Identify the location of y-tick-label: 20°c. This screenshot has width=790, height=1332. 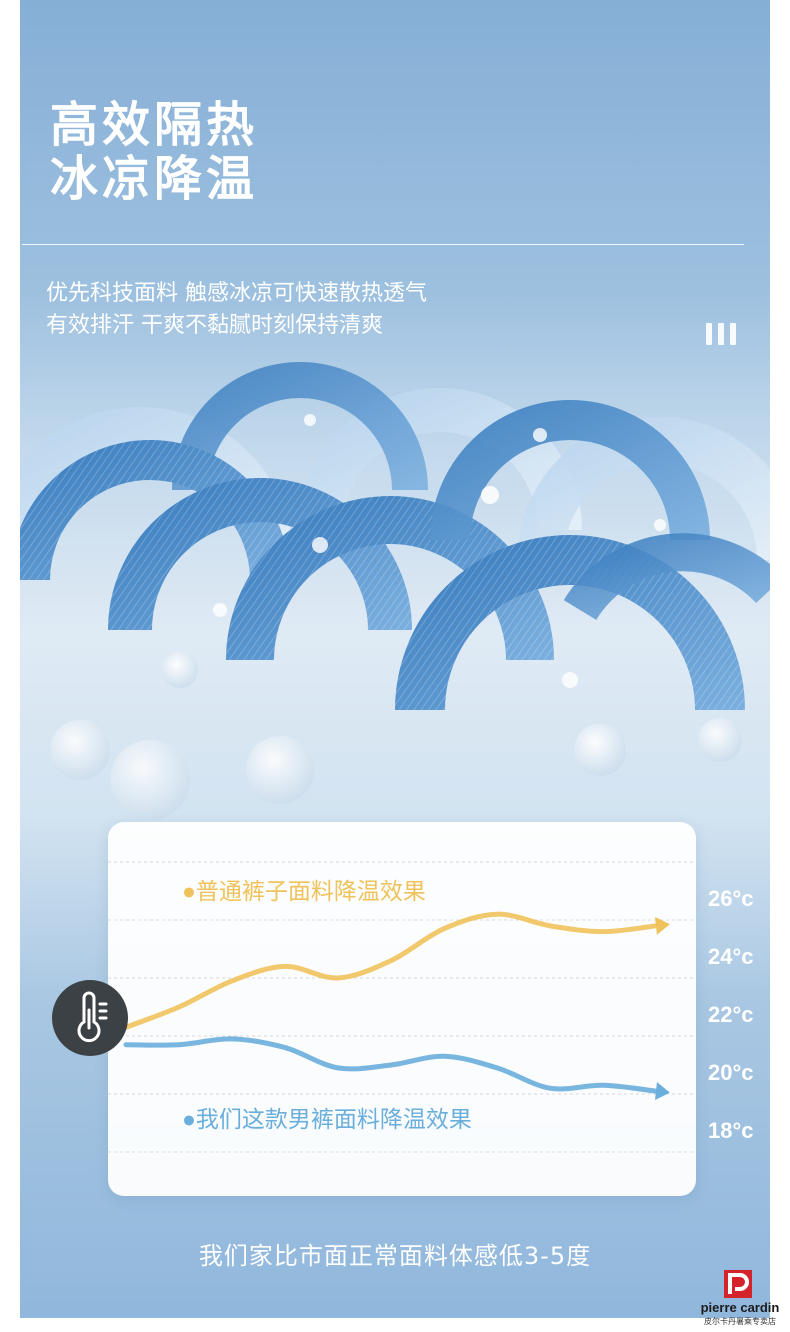
(731, 1072).